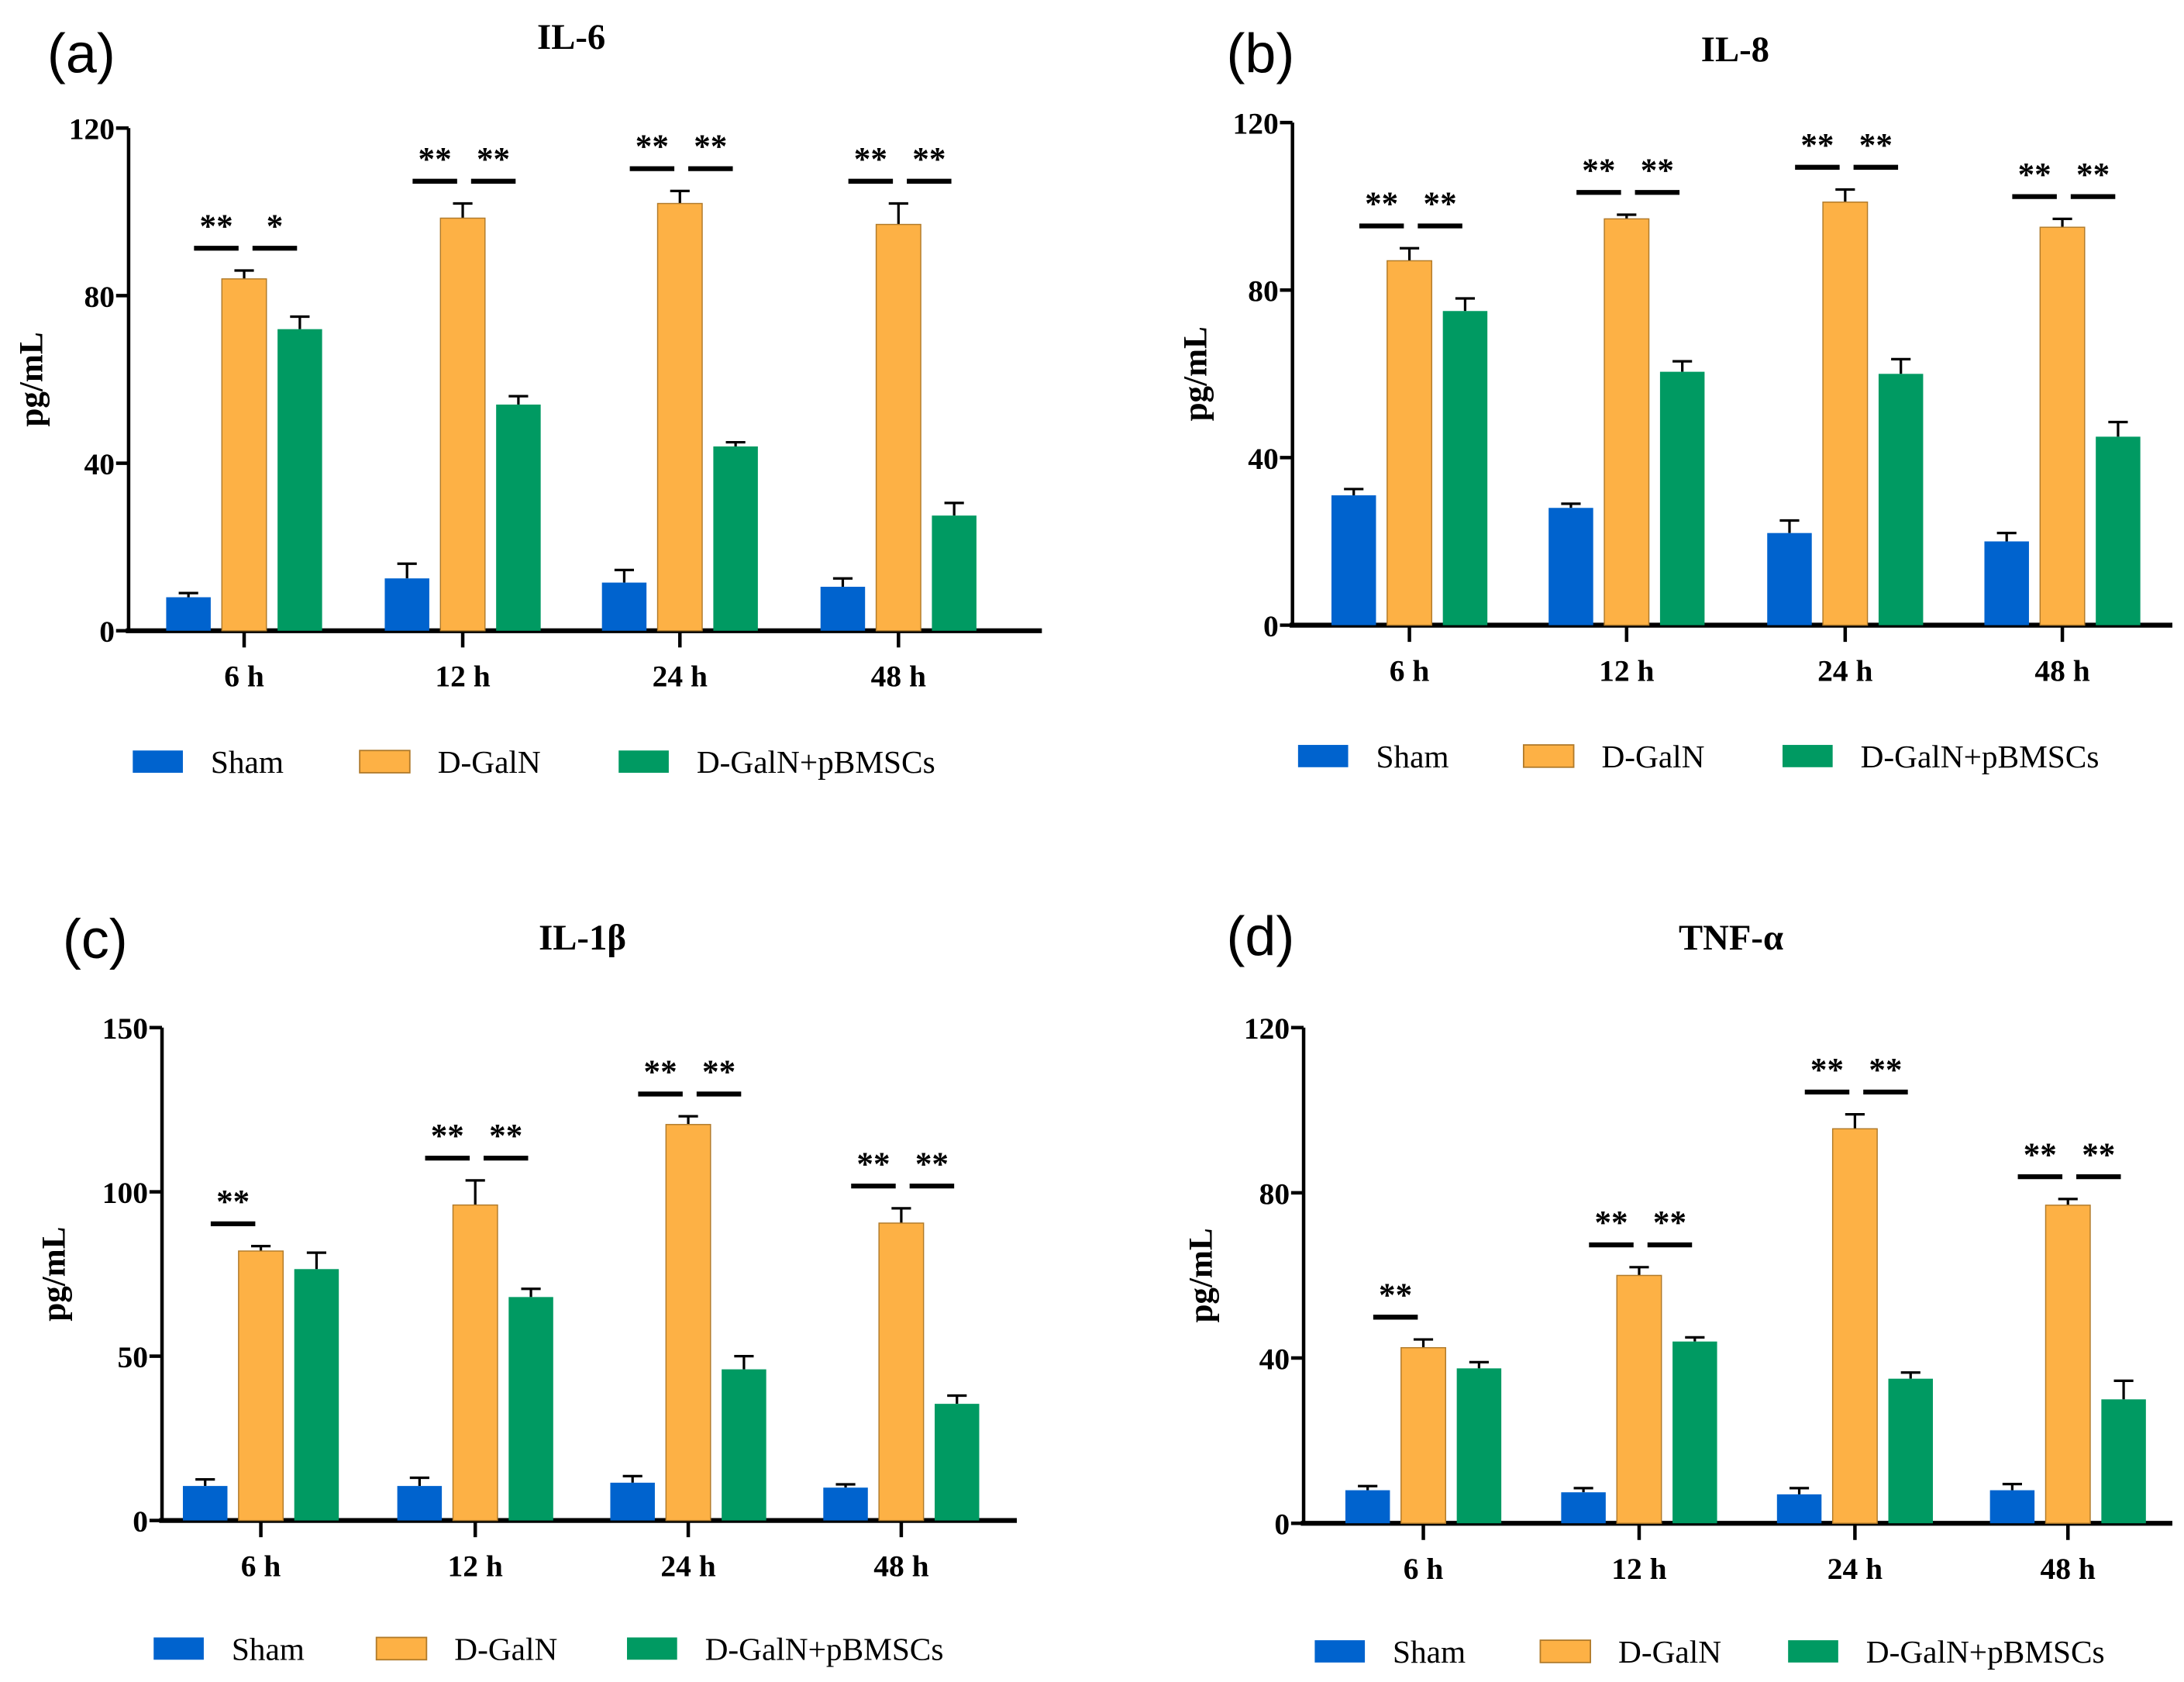 Image resolution: width=2184 pixels, height=1682 pixels. What do you see at coordinates (1731, 938) in the screenshot?
I see `chart-title: TNF-α` at bounding box center [1731, 938].